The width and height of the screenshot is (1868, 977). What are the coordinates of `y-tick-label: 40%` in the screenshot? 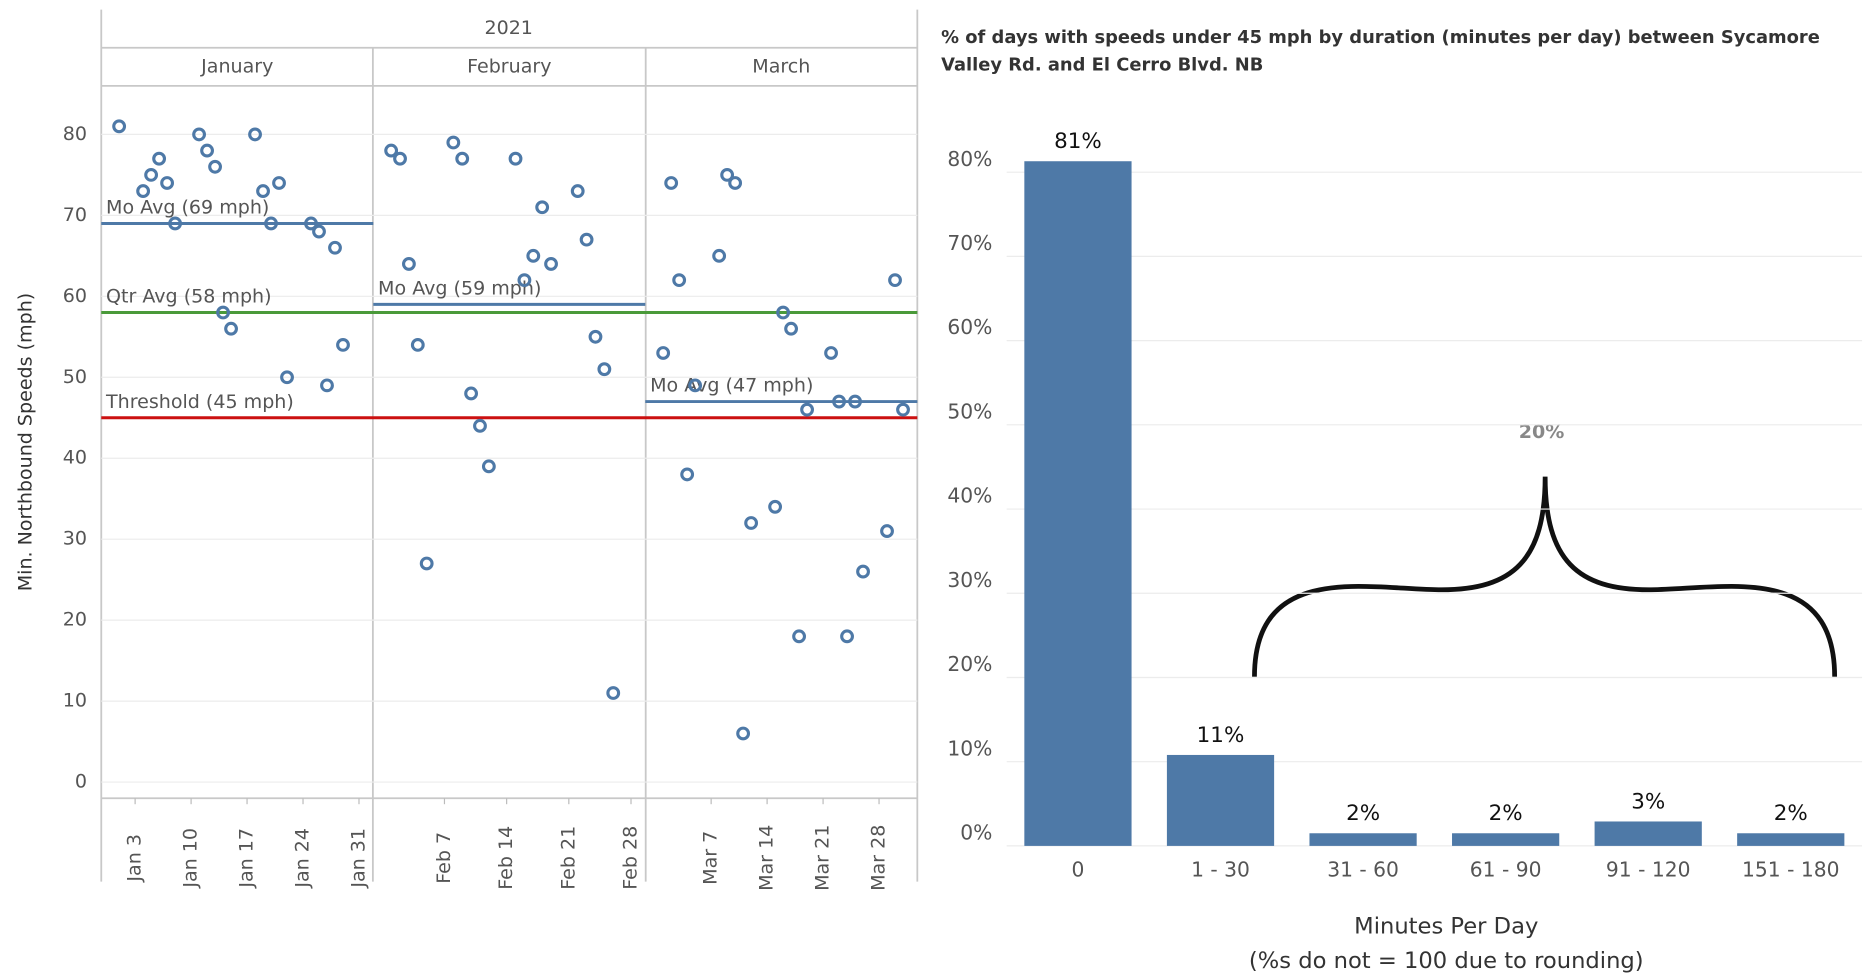 It's located at (969, 496).